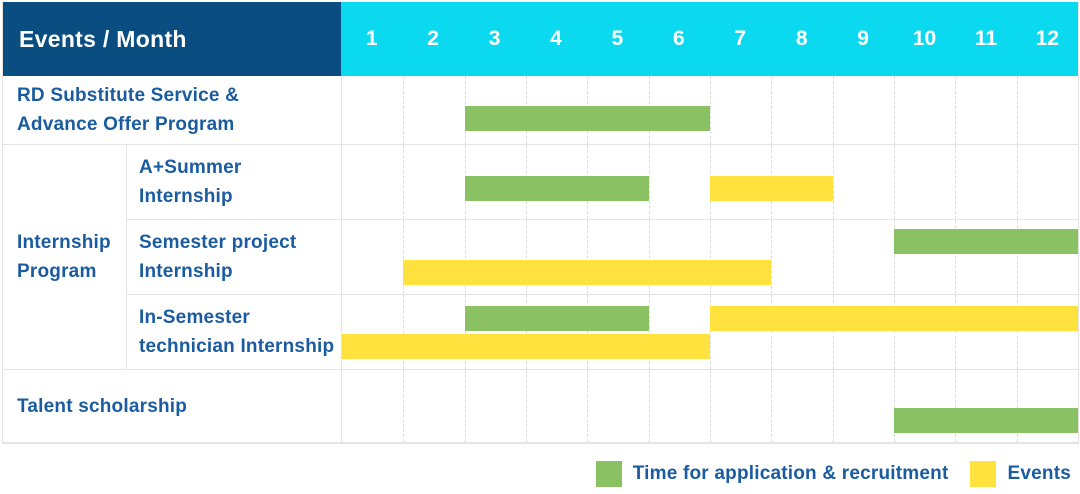 The width and height of the screenshot is (1080, 494). I want to click on row-label-line: Talent scholarship, so click(102, 406).